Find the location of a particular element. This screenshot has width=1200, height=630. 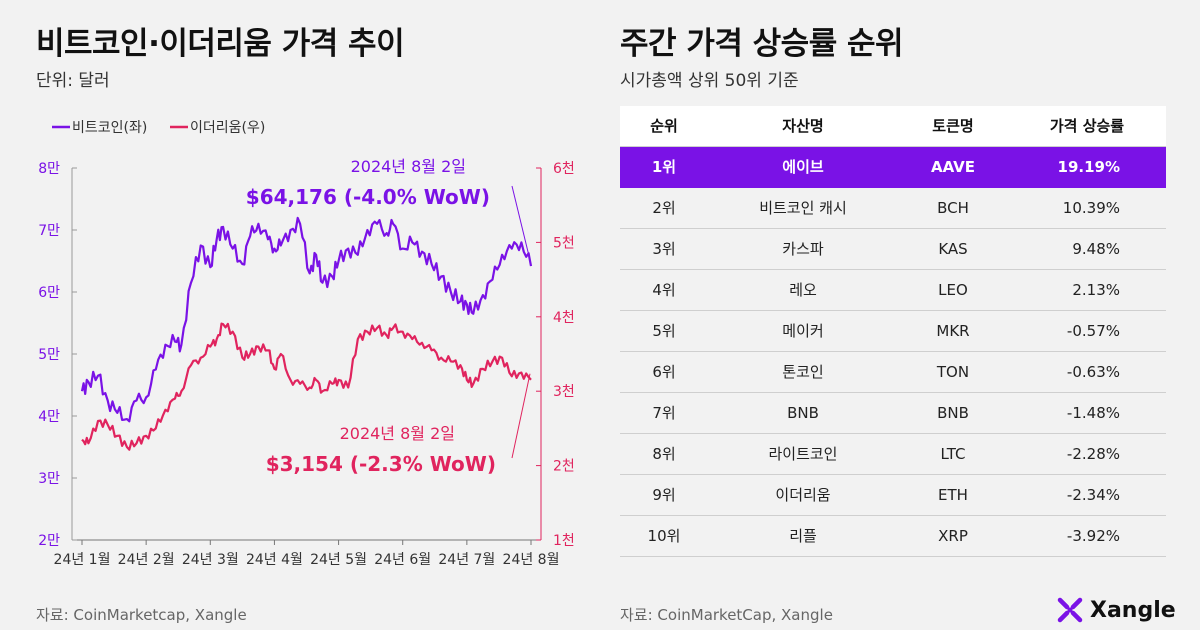

cell-token: LTC is located at coordinates (953, 454).